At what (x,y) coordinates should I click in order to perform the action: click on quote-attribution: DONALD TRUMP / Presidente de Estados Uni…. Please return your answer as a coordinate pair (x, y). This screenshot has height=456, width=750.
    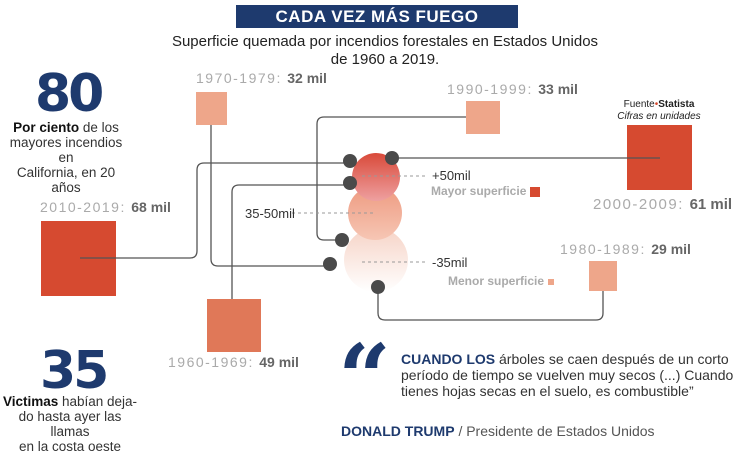
    Looking at the image, I should click on (498, 431).